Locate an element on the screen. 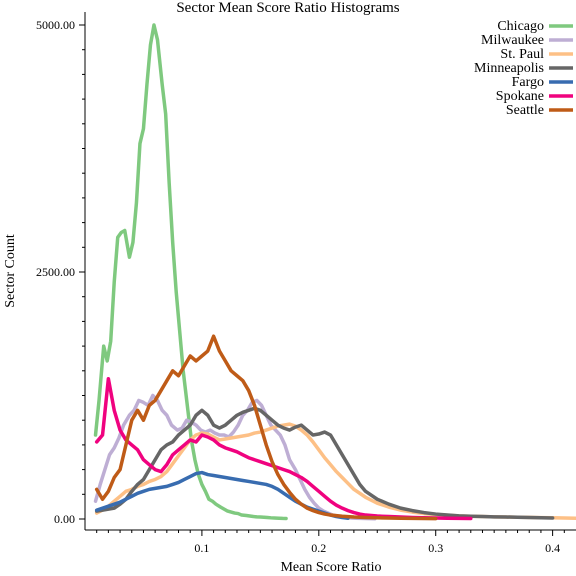  legend-label-milwaukee: Milwaukee is located at coordinates (512, 40).